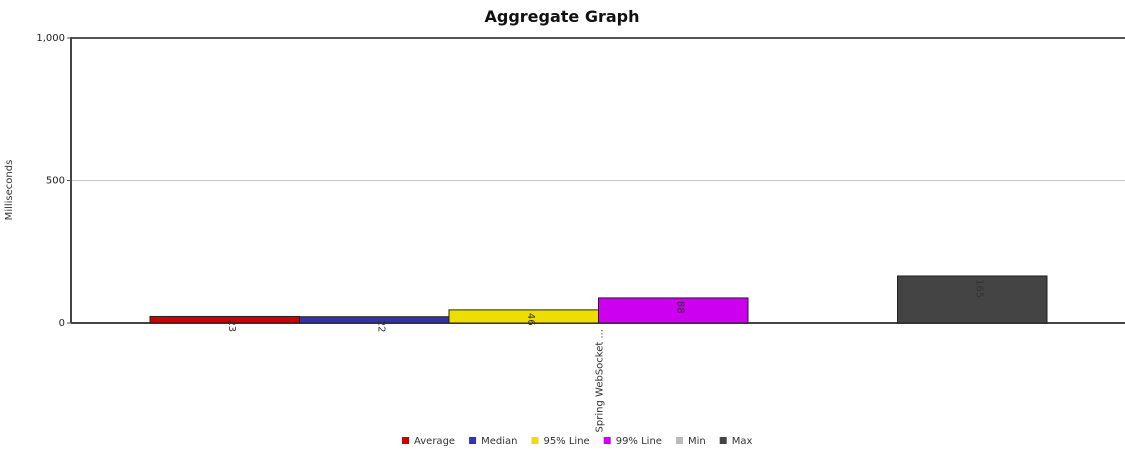  Describe the element at coordinates (742, 441) in the screenshot. I see `legend-label: Max` at that location.